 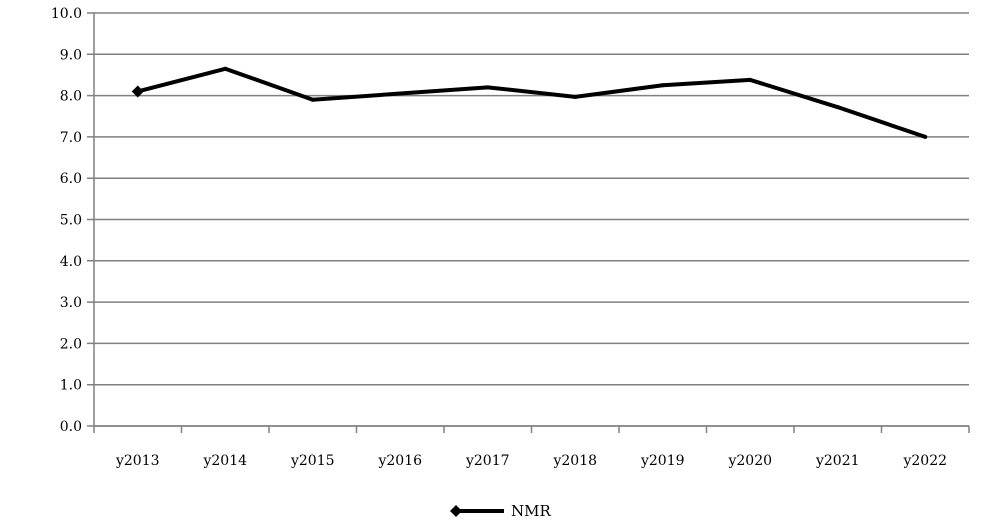 What do you see at coordinates (71, 262) in the screenshot?
I see `y-tick-label: 4.0` at bounding box center [71, 262].